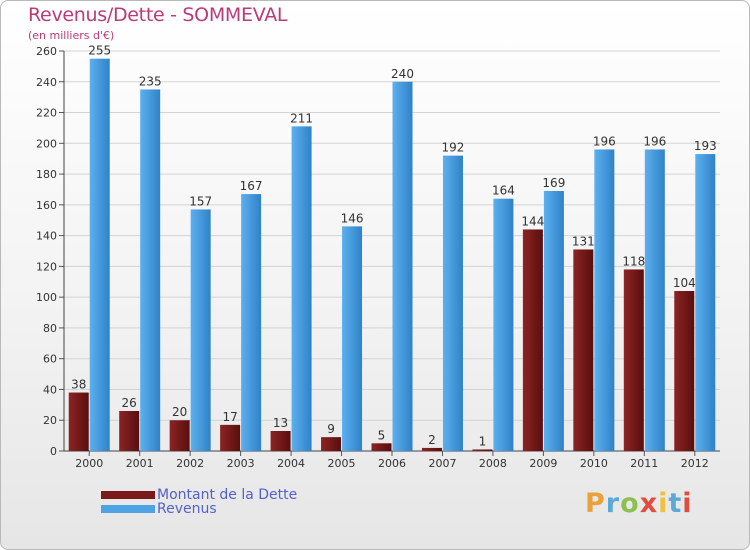 The height and width of the screenshot is (550, 750). I want to click on data-label: 146, so click(352, 218).